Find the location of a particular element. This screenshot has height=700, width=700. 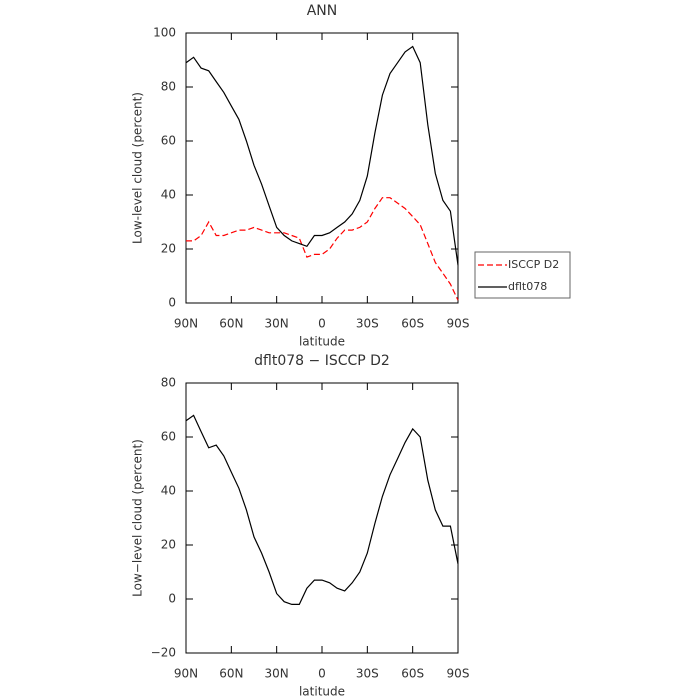

legend-label: ISCCP D2 is located at coordinates (533, 264).